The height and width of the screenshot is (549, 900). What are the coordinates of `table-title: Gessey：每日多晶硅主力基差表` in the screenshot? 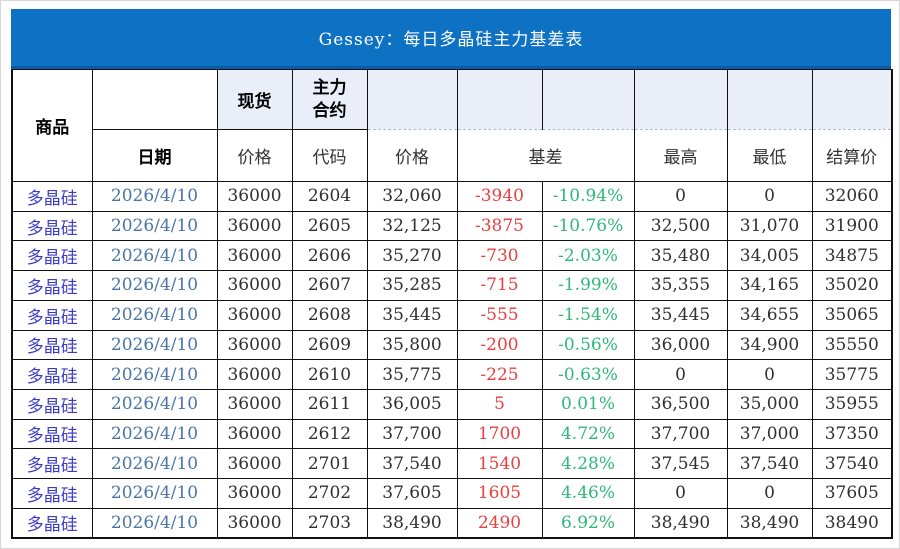 It's located at (451, 40).